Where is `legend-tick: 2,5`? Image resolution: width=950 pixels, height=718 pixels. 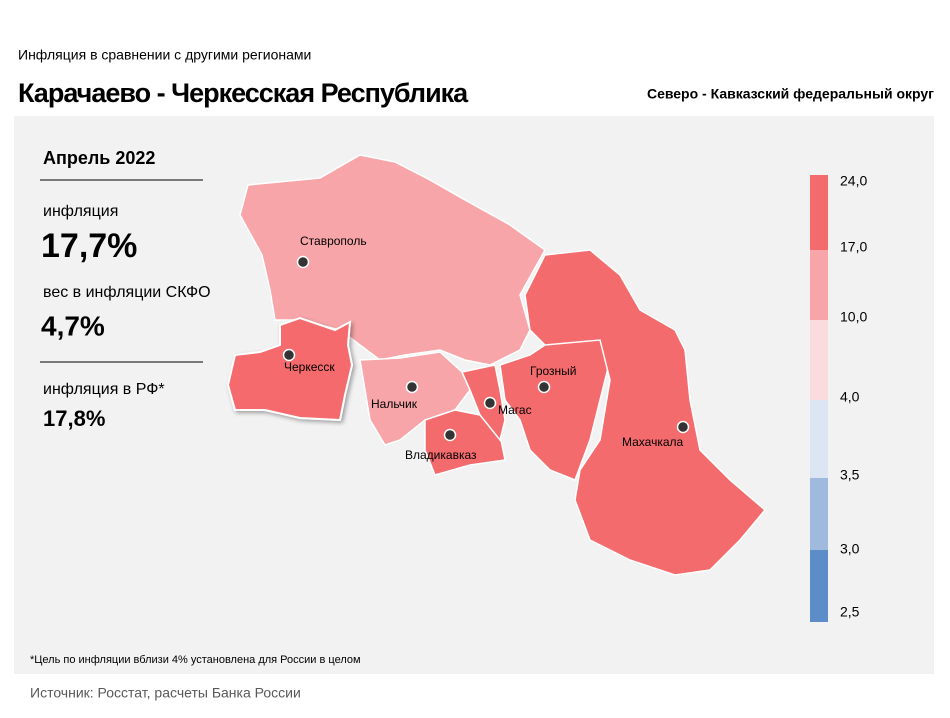
legend-tick: 2,5 is located at coordinates (850, 612).